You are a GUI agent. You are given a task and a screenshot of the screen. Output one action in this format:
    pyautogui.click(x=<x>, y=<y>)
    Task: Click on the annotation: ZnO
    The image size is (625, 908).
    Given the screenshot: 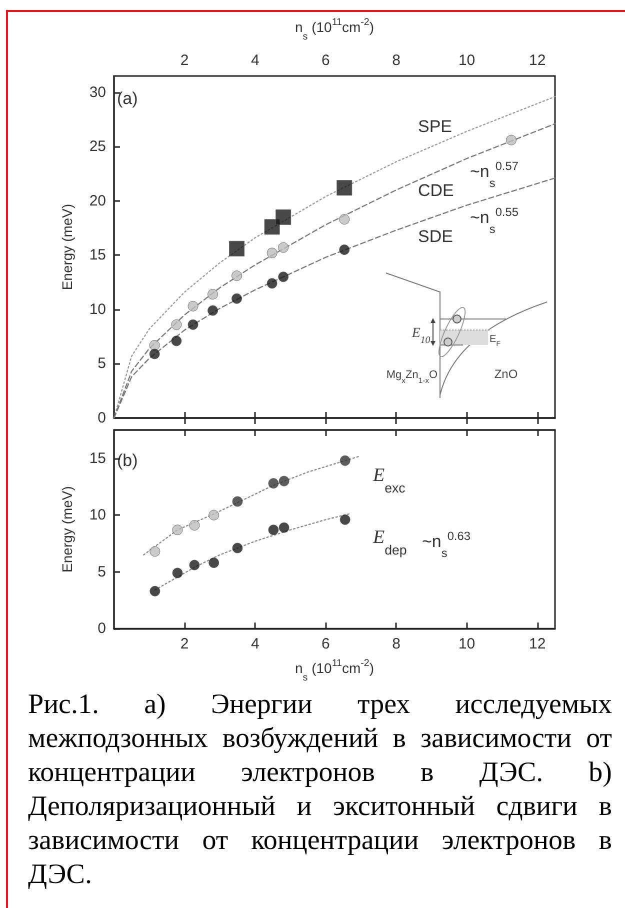 What is the action you would take?
    pyautogui.click(x=506, y=374)
    